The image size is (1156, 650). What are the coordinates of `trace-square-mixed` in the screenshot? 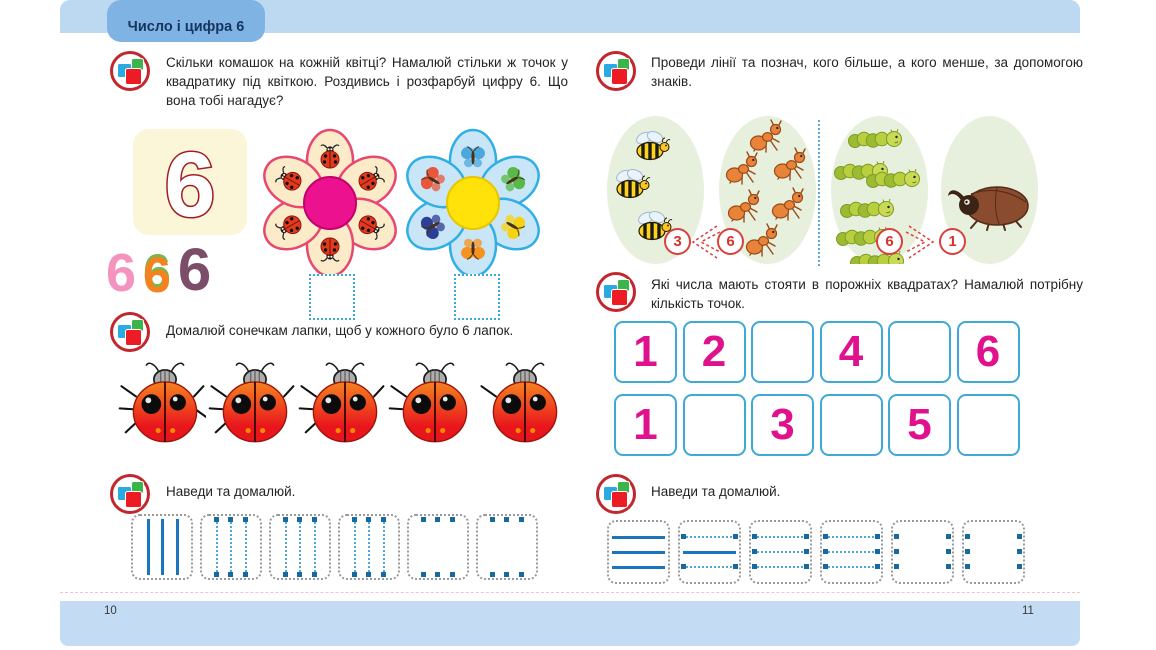 It's located at (709, 552).